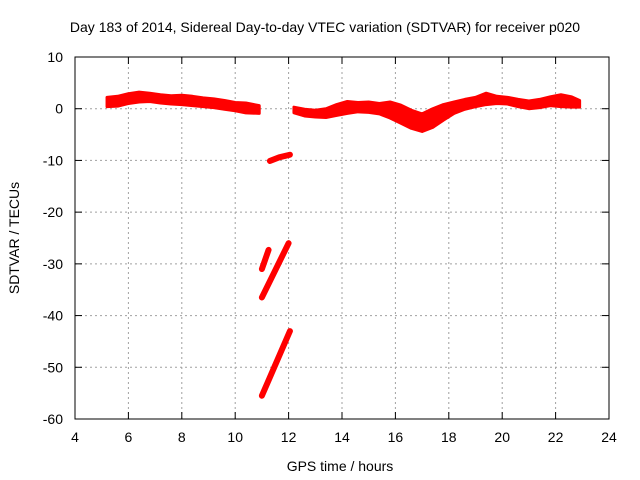 The height and width of the screenshot is (480, 640). Describe the element at coordinates (129, 437) in the screenshot. I see `x-tick-label: 6` at that location.